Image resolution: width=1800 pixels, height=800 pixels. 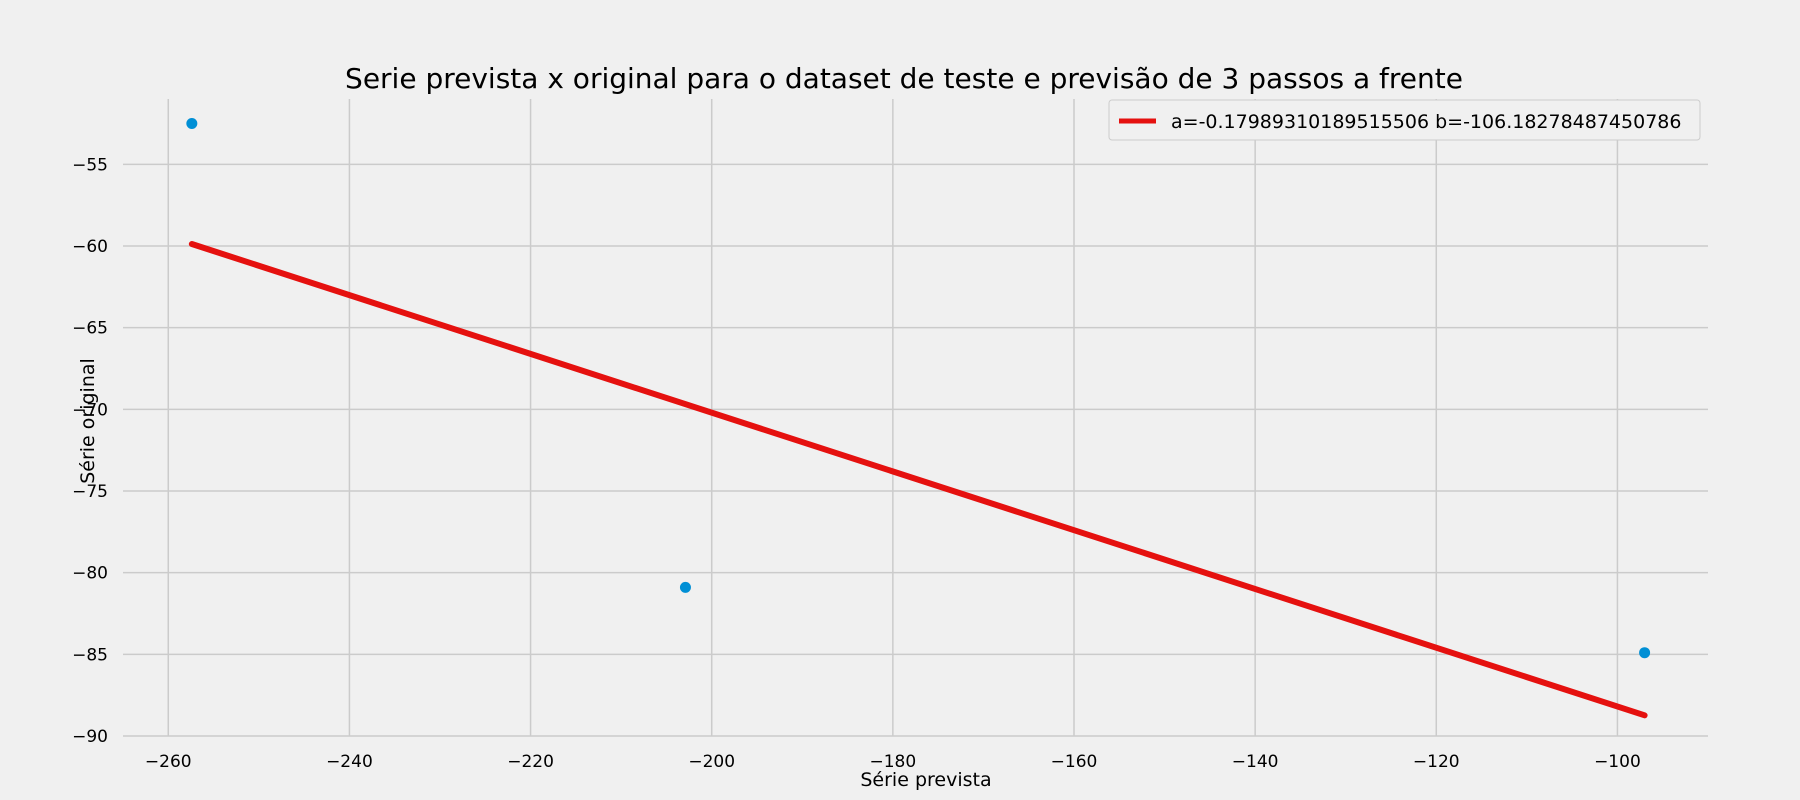 I want to click on y-tick-label: −70, so click(x=90, y=410).